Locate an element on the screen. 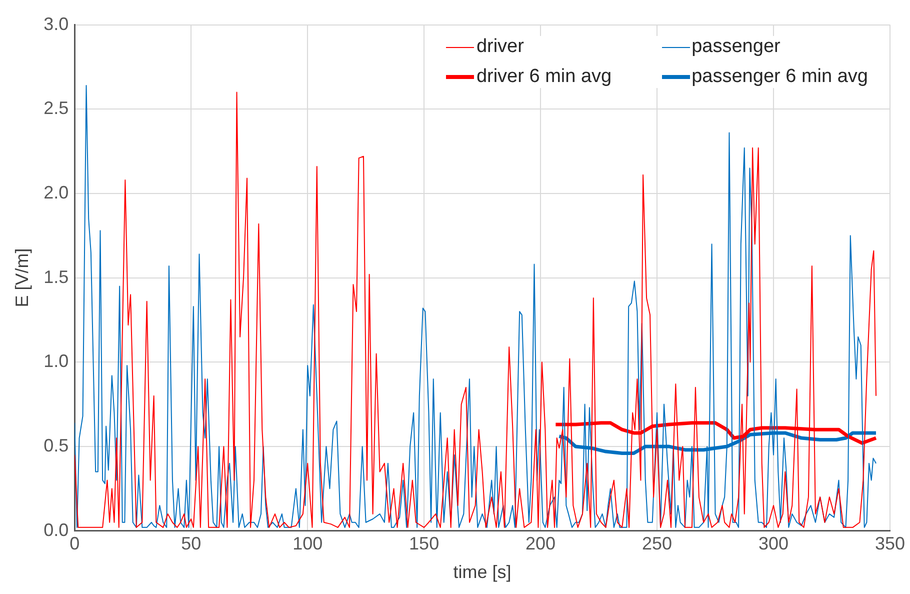 Image resolution: width=910 pixels, height=594 pixels. y-tick-label: 1.0 is located at coordinates (56, 361).